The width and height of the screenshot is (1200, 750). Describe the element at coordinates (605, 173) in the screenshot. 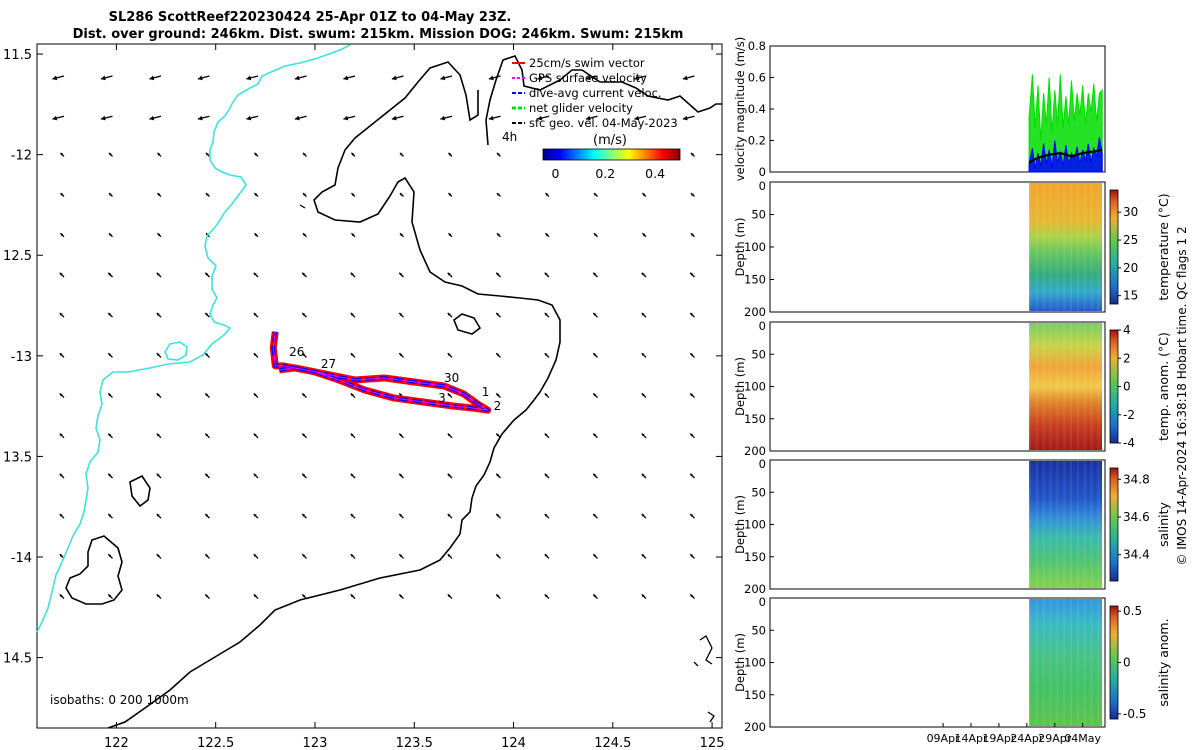

I see `colorbar-tick-label: 0.2` at that location.